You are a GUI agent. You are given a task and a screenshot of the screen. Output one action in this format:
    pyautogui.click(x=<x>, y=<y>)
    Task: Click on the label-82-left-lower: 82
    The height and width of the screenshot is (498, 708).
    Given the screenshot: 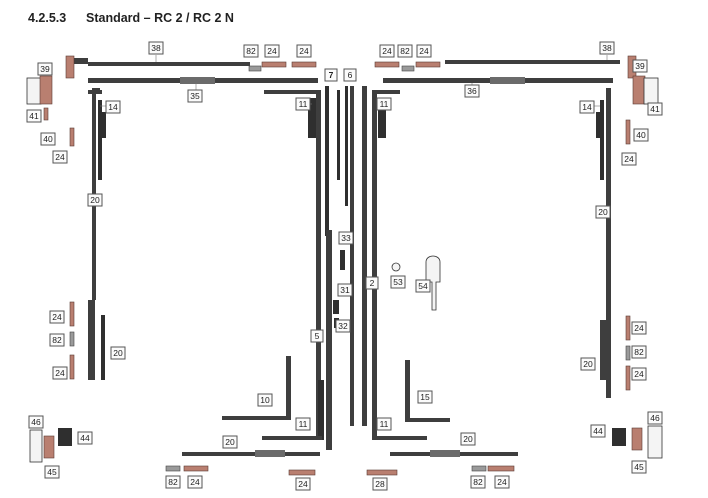 What is the action you would take?
    pyautogui.click(x=57, y=340)
    